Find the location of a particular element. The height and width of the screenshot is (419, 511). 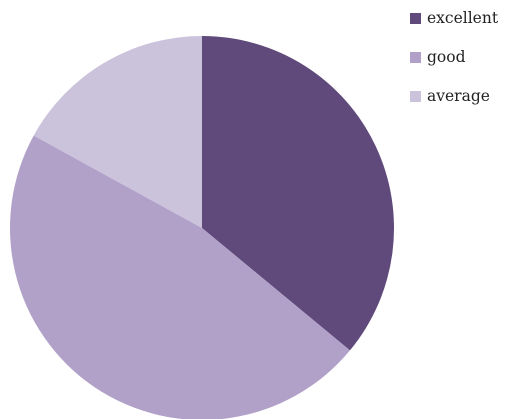

legend-swatch-average is located at coordinates (415, 96).